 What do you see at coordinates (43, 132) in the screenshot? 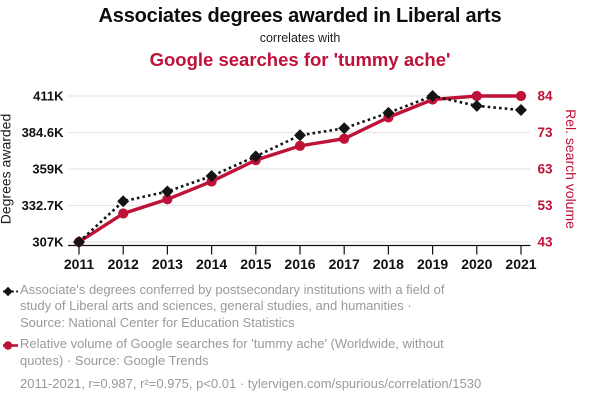
I see `left-axis-tick-label: 384.6K` at bounding box center [43, 132].